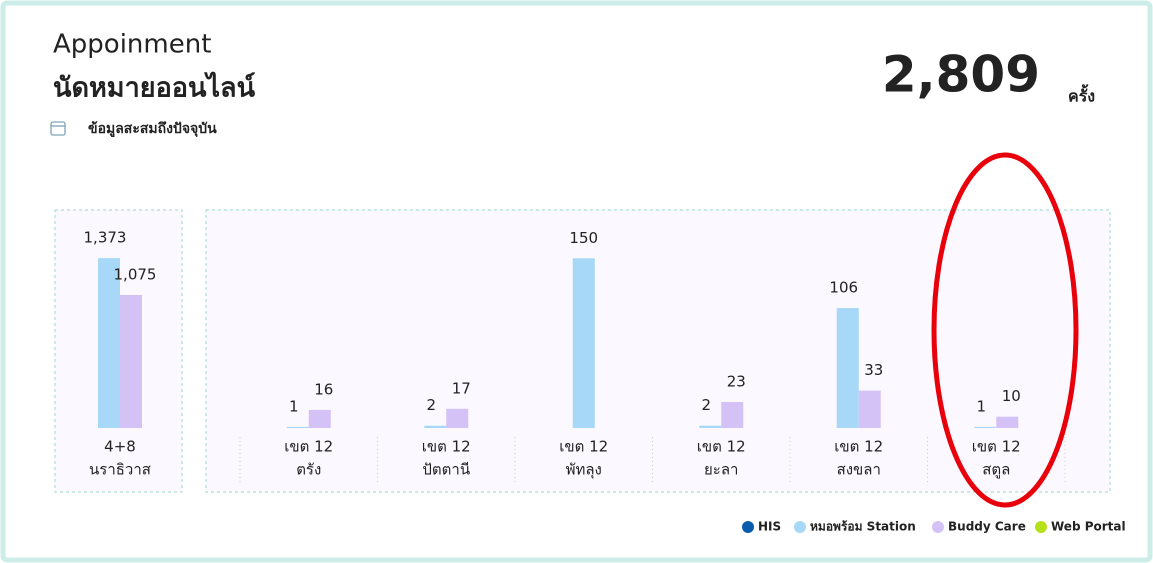 The width and height of the screenshot is (1153, 563). I want to click on calendar-icon, so click(58, 128).